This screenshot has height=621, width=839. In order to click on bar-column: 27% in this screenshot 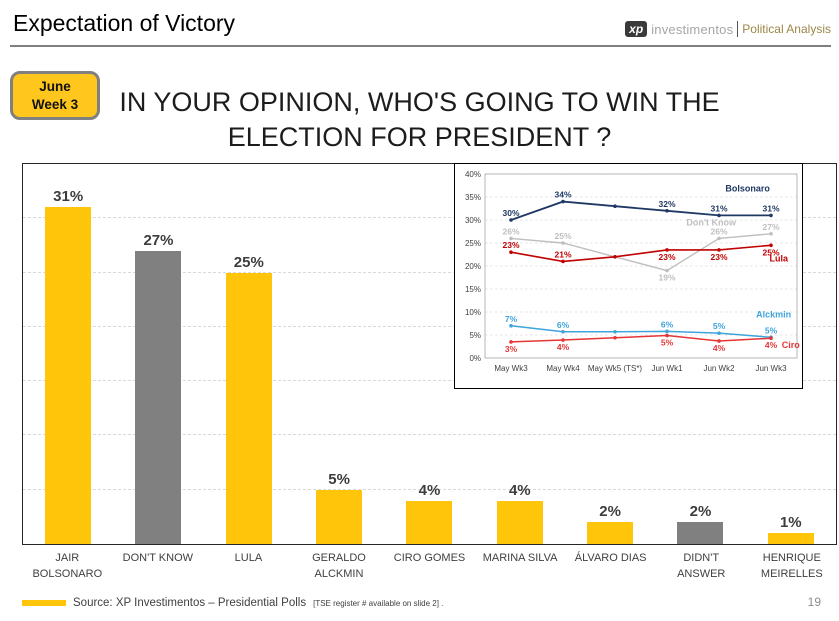, I will do `click(158, 354)`.